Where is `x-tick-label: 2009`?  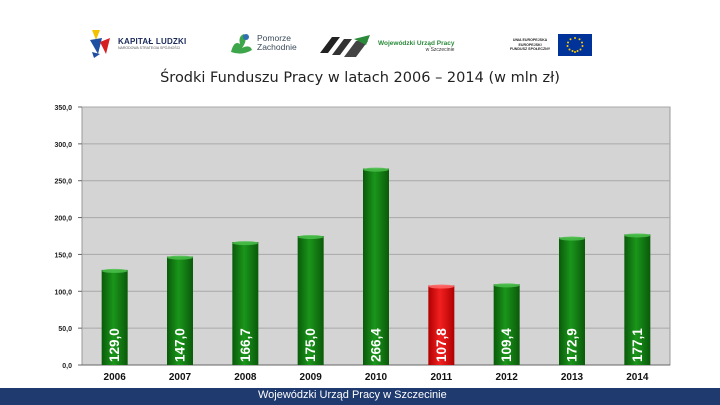
x-tick-label: 2009 is located at coordinates (311, 377).